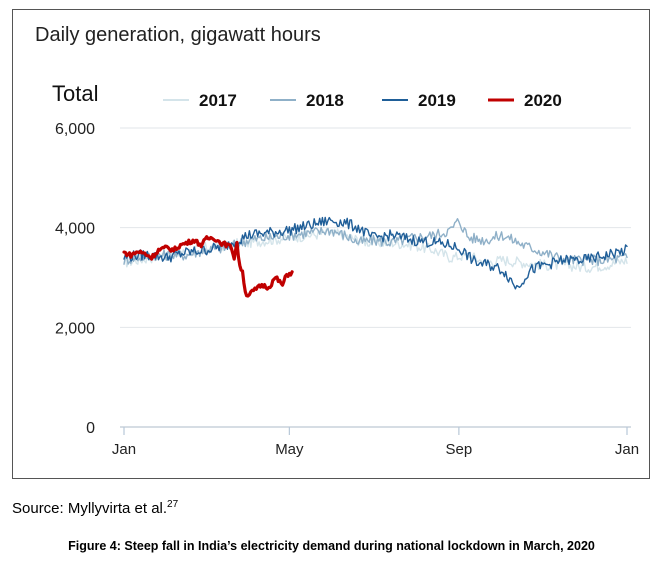 The image size is (663, 565). What do you see at coordinates (178, 35) in the screenshot?
I see `chart-title: Daily generation, gigawatt hours` at bounding box center [178, 35].